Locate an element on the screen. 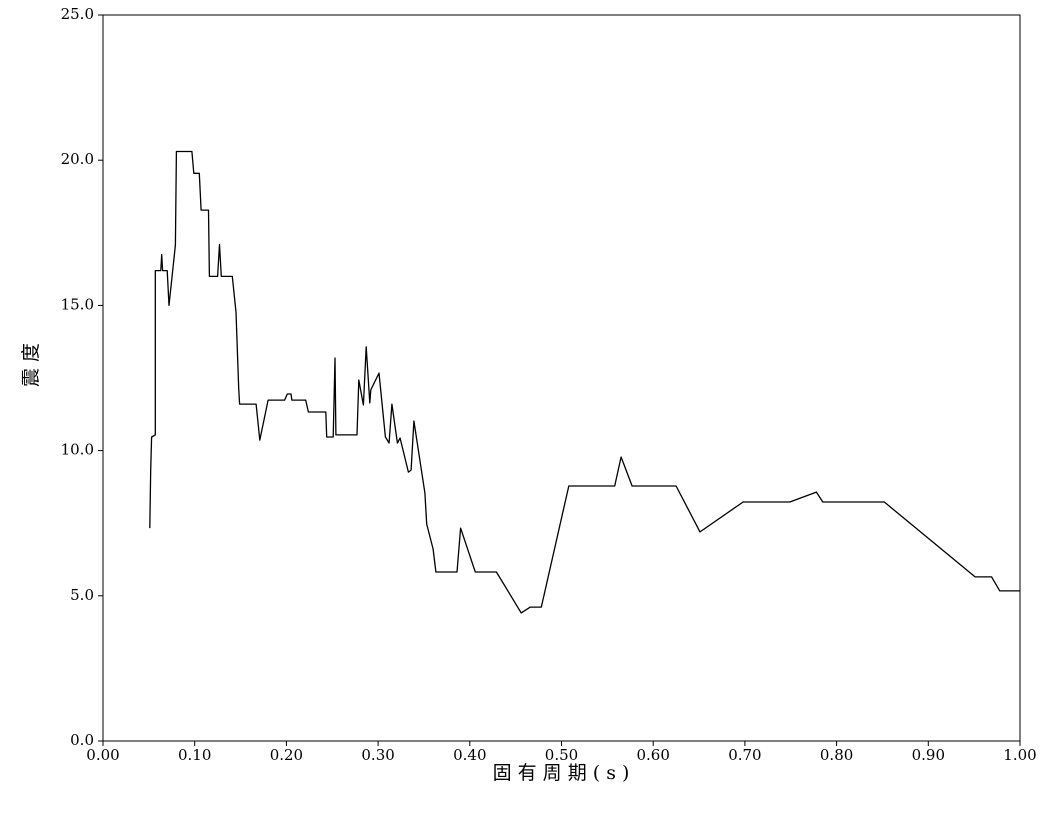 This screenshot has width=1041, height=815. x-tick-label: 0.90 is located at coordinates (928, 755).